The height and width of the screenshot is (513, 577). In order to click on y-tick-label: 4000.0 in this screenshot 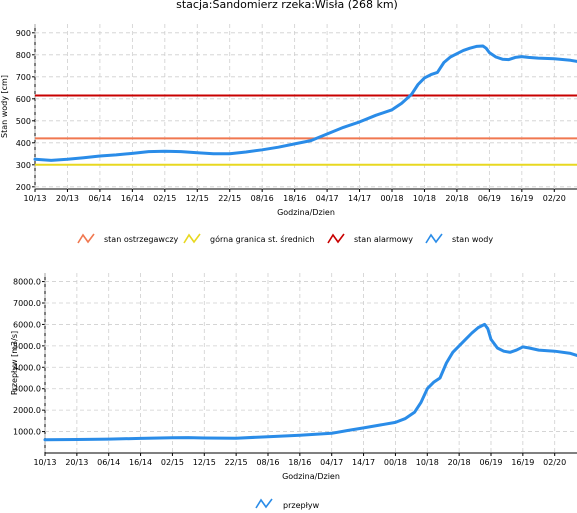, I will do `click(27, 367)`.